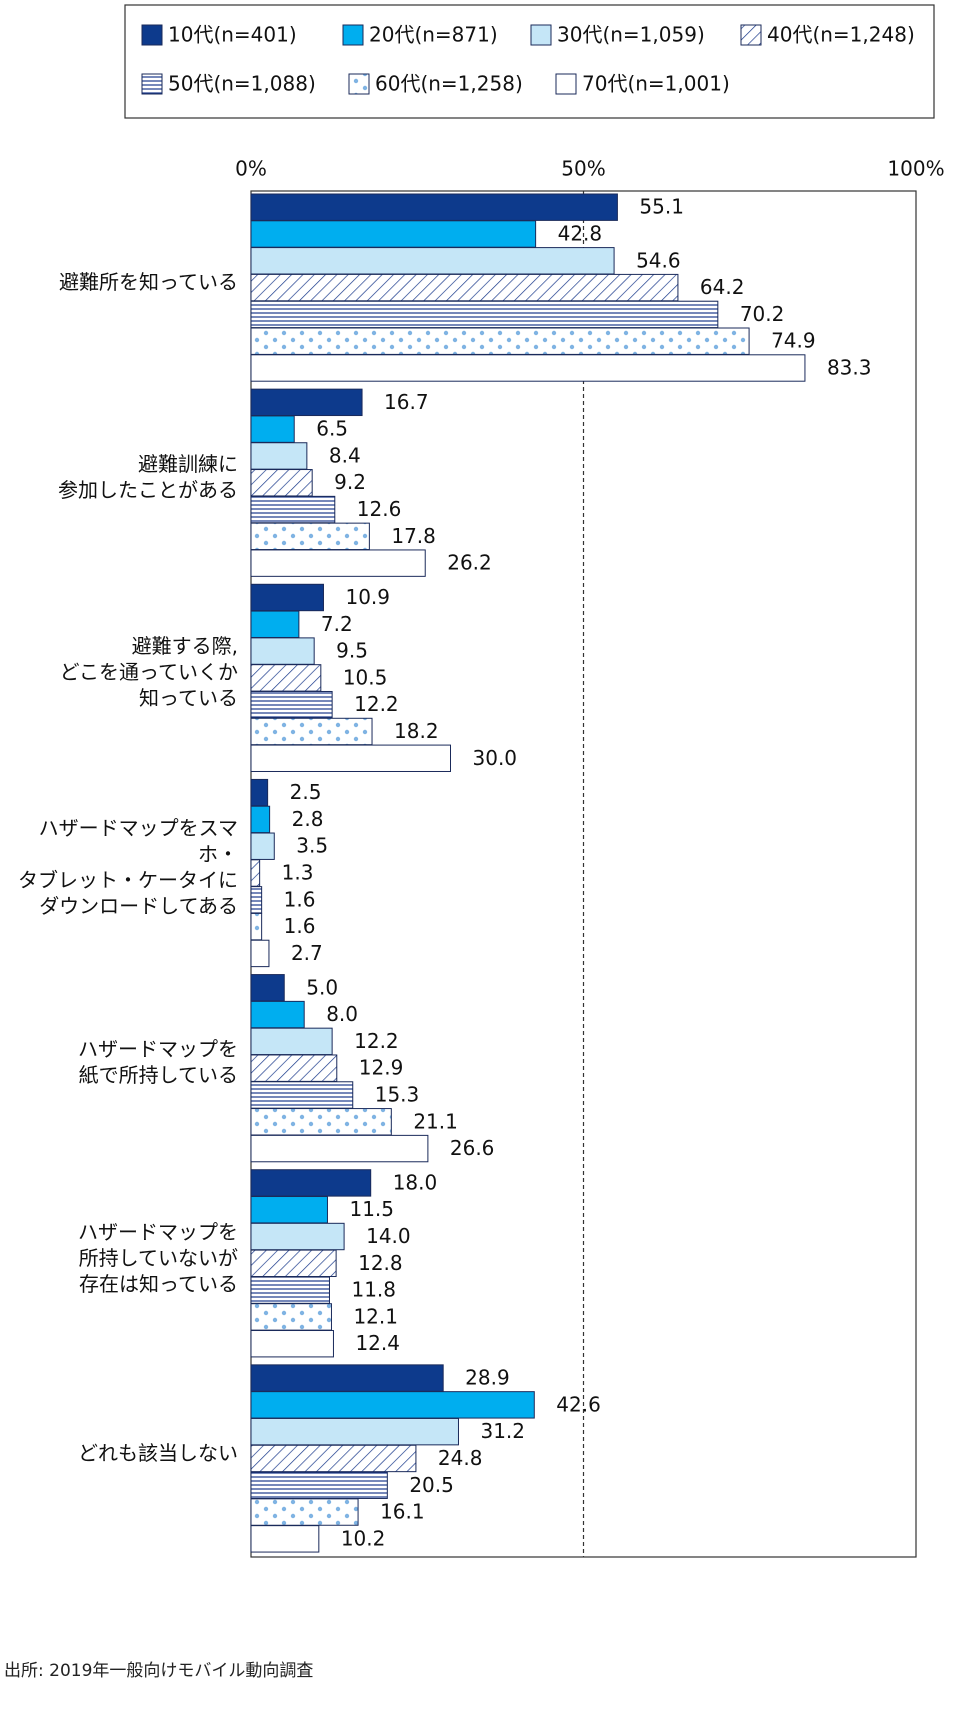  Describe the element at coordinates (631, 35) in the screenshot. I see `legend-label: 30代(n=1,059)` at that location.